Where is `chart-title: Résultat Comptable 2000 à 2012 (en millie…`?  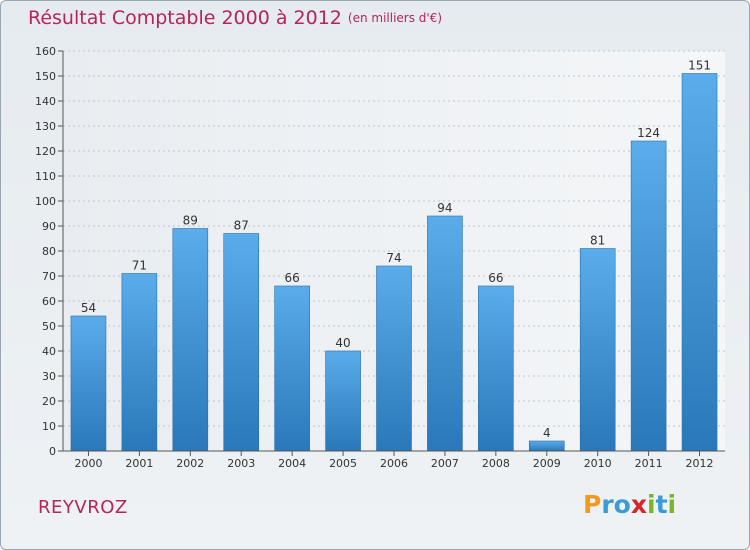
chart-title: Résultat Comptable 2000 à 2012 (en millie… is located at coordinates (235, 18).